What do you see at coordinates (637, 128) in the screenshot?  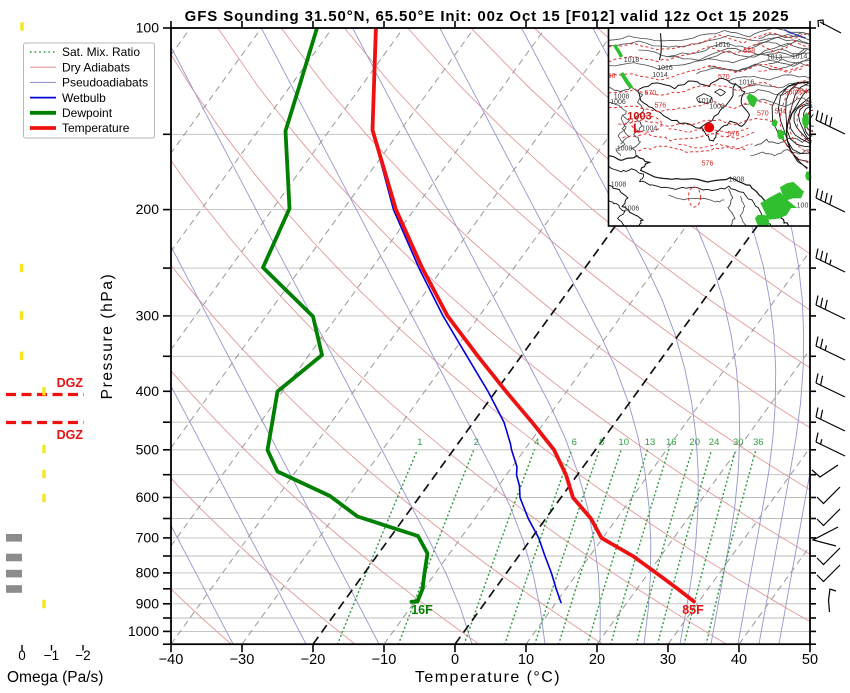 I see `svg-text: L` at bounding box center [637, 128].